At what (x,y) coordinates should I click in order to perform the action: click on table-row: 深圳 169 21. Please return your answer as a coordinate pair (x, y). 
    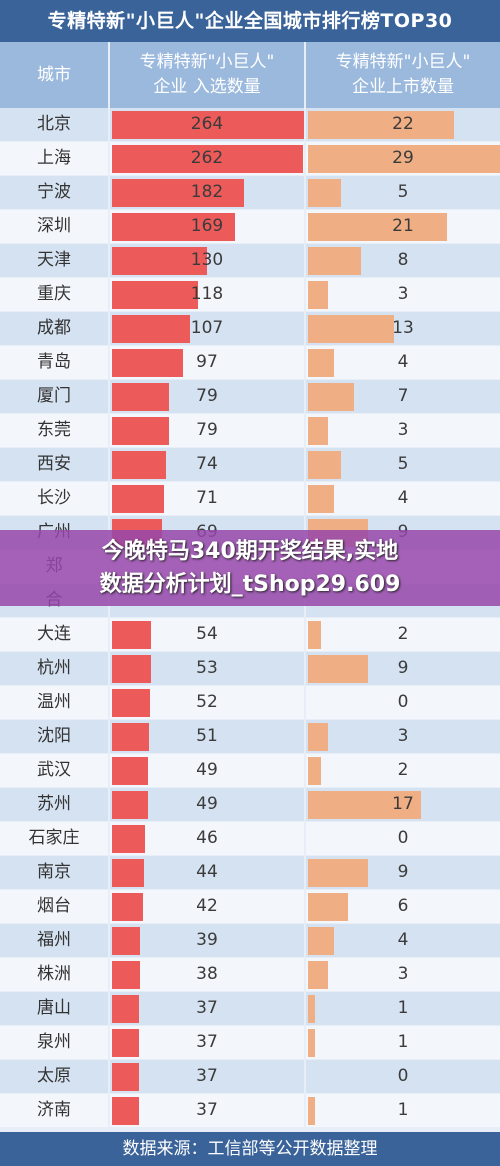
    Looking at the image, I should click on (250, 227).